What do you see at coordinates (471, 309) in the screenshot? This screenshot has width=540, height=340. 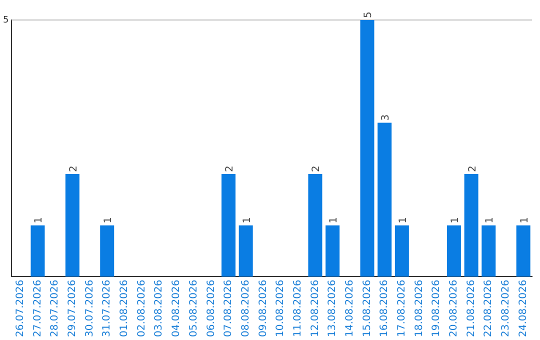 I see `x-tick-label: 21.08.2026` at bounding box center [471, 309].